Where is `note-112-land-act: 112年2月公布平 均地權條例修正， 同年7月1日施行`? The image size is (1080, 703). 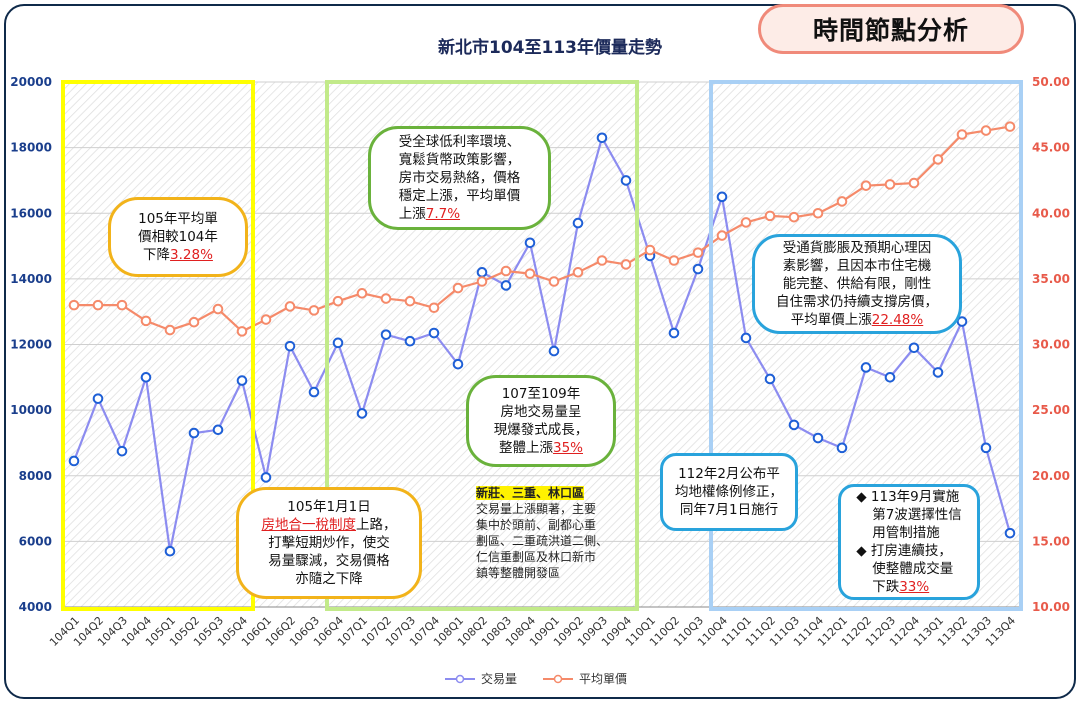
note-112-land-act: 112年2月公布平 均地權條例修正， 同年7月1日施行 is located at coordinates (729, 492).